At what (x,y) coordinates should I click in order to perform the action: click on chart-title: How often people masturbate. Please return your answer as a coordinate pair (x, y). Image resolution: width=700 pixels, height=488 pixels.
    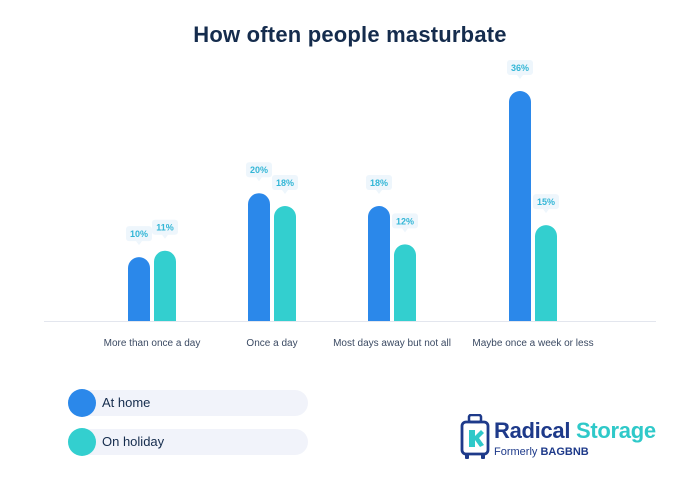
    Looking at the image, I should click on (350, 34).